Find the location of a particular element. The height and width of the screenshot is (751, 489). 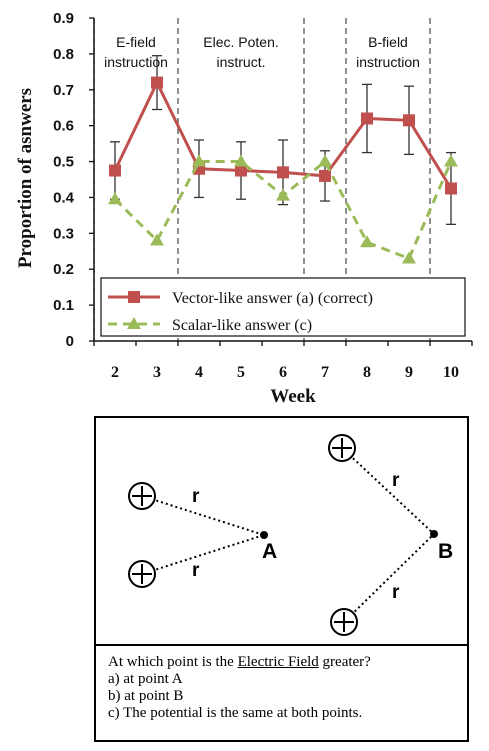

x-tick-label: 8 is located at coordinates (367, 372).